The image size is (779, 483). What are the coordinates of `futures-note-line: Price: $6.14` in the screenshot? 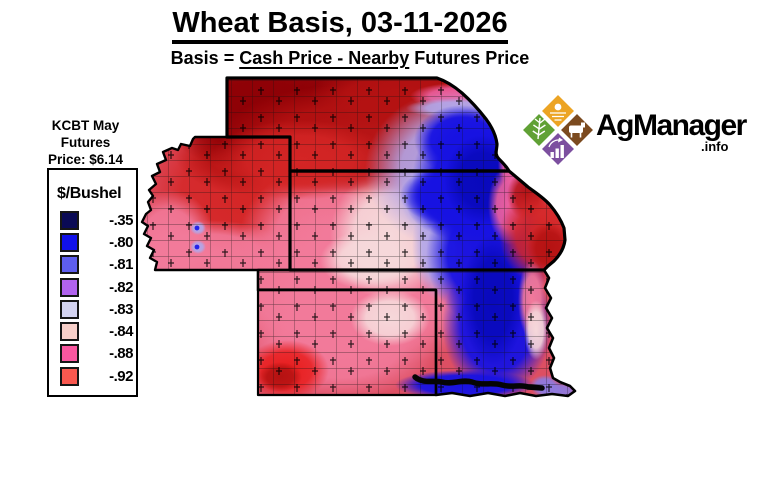 It's located at (85, 159).